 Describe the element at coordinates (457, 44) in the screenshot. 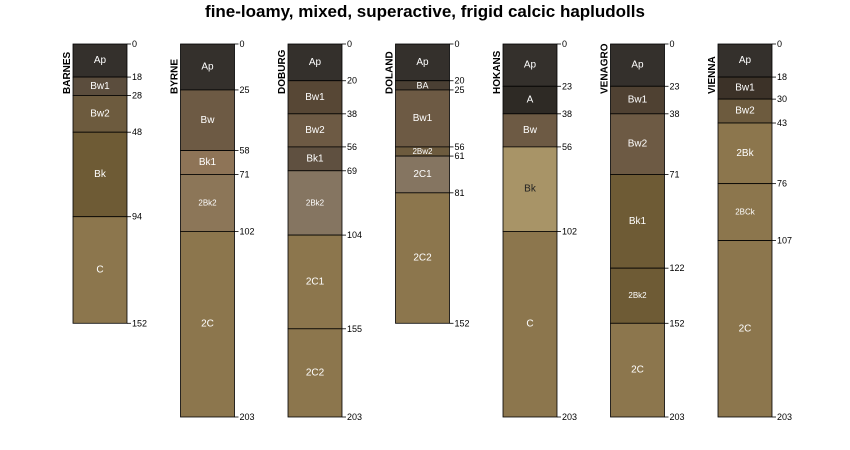

I see `depth-label-doland-0: 0` at that location.